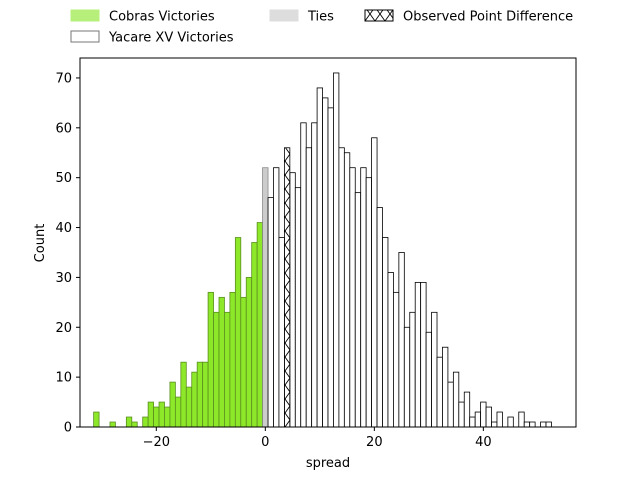 The image size is (640, 480). Describe the element at coordinates (63, 78) in the screenshot. I see `y-tick-label: 70` at that location.